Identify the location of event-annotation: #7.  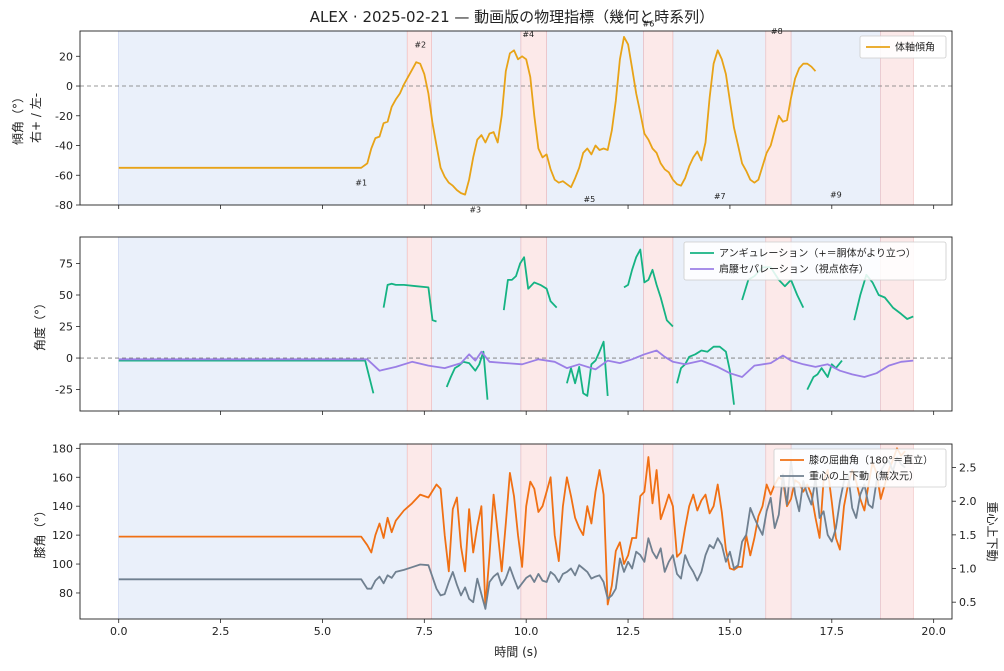
(720, 196).